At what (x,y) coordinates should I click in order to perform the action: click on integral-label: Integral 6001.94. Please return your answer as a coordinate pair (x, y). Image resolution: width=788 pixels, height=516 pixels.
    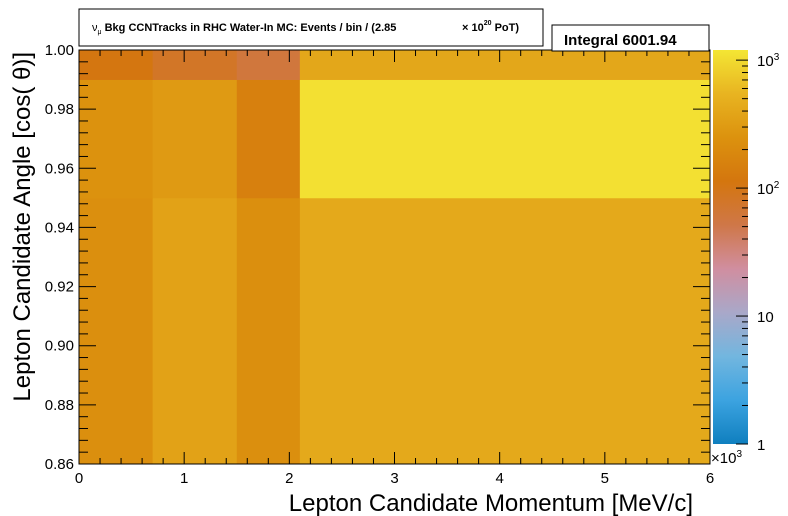
    Looking at the image, I should click on (620, 40).